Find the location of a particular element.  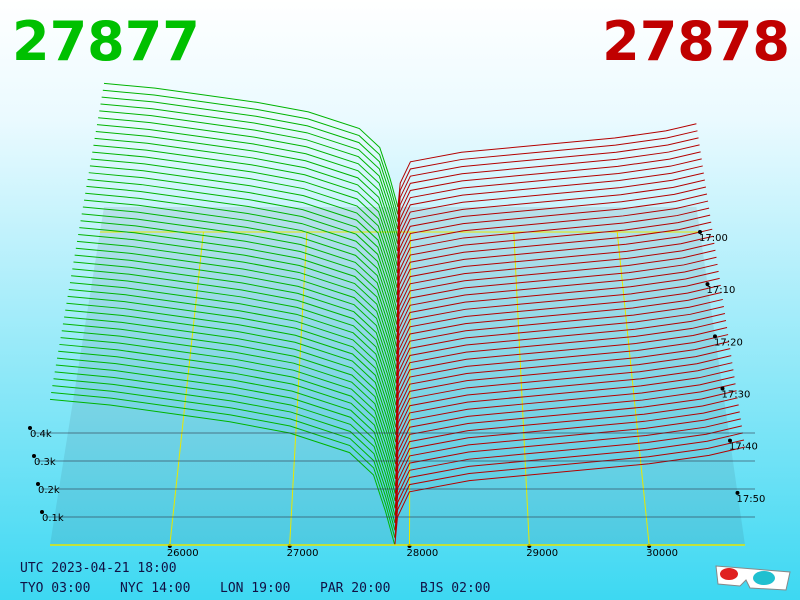

x-tick-label: 26000 is located at coordinates (183, 553).